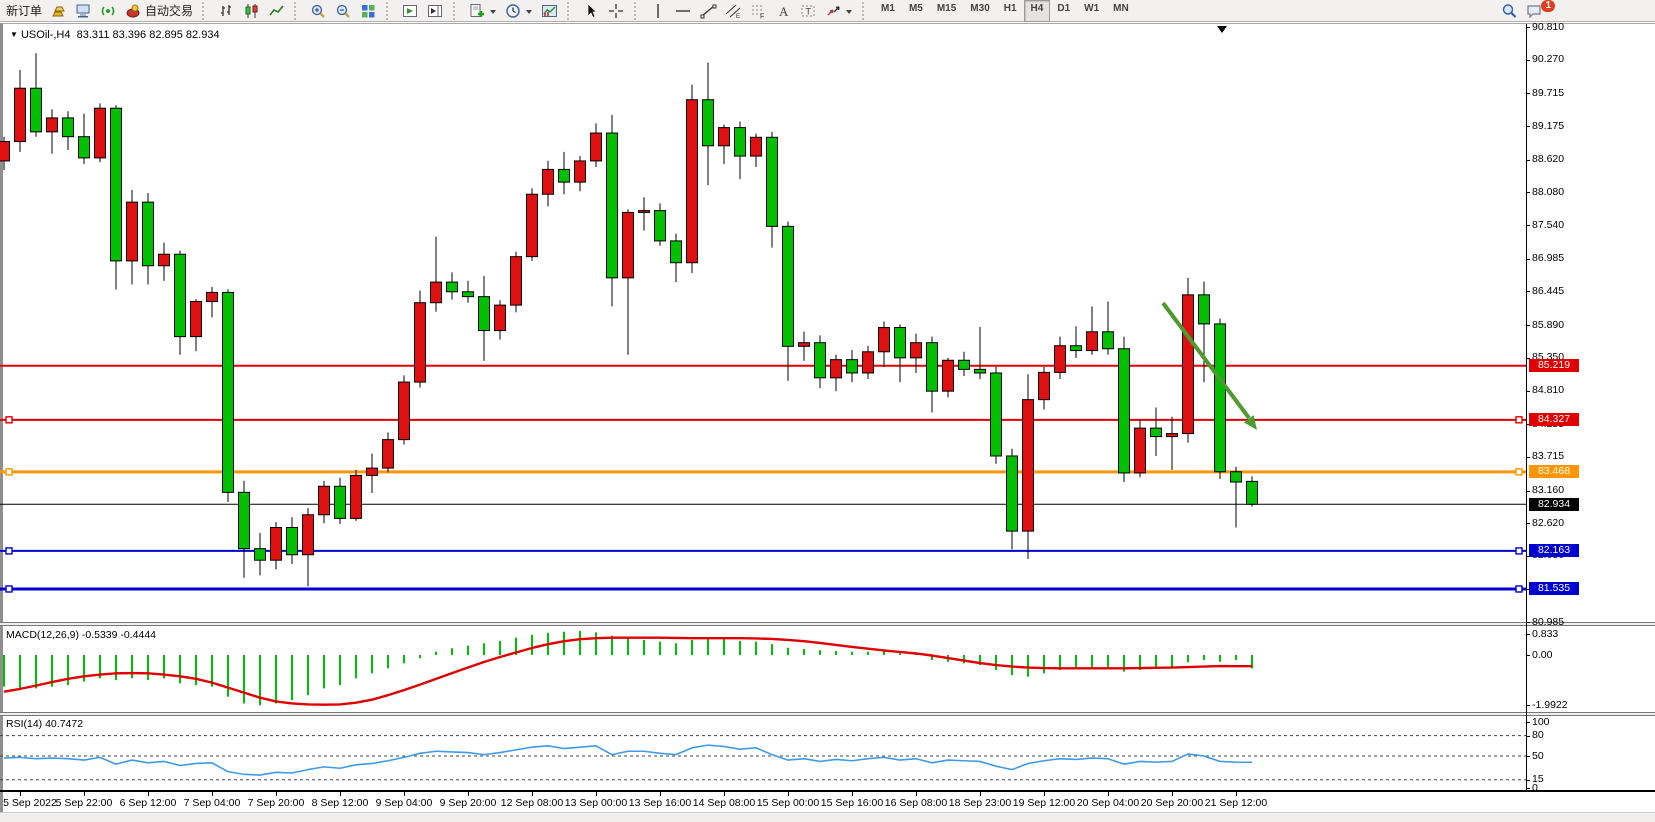 The width and height of the screenshot is (1655, 822). What do you see at coordinates (915, 8) in the screenshot?
I see `timeframe-button-m5: M5` at bounding box center [915, 8].